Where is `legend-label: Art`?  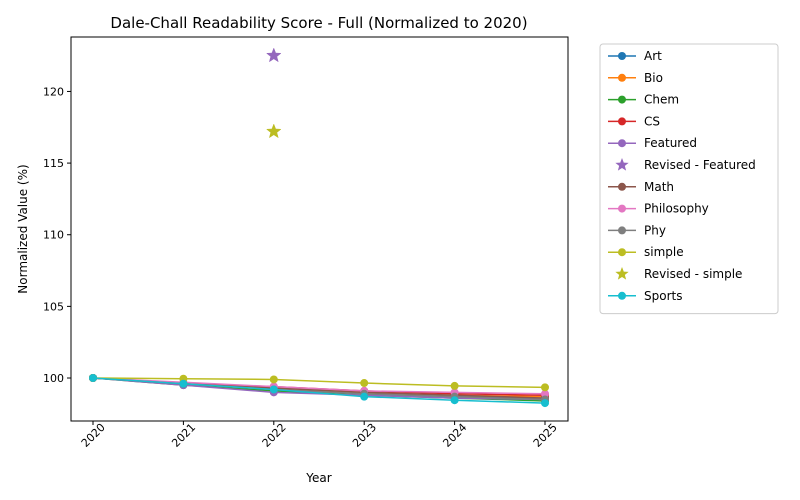 legend-label: Art is located at coordinates (653, 56).